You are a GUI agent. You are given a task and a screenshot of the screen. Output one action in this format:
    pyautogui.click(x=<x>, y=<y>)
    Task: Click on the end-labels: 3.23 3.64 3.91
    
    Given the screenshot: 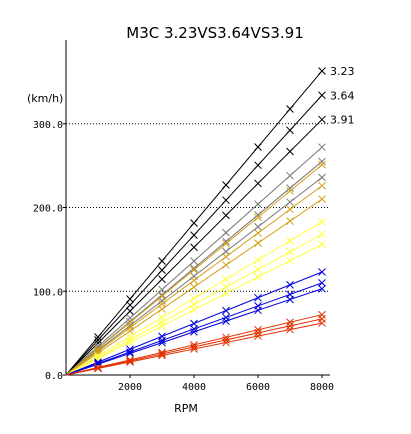 What is the action you would take?
    pyautogui.click(x=342, y=96)
    